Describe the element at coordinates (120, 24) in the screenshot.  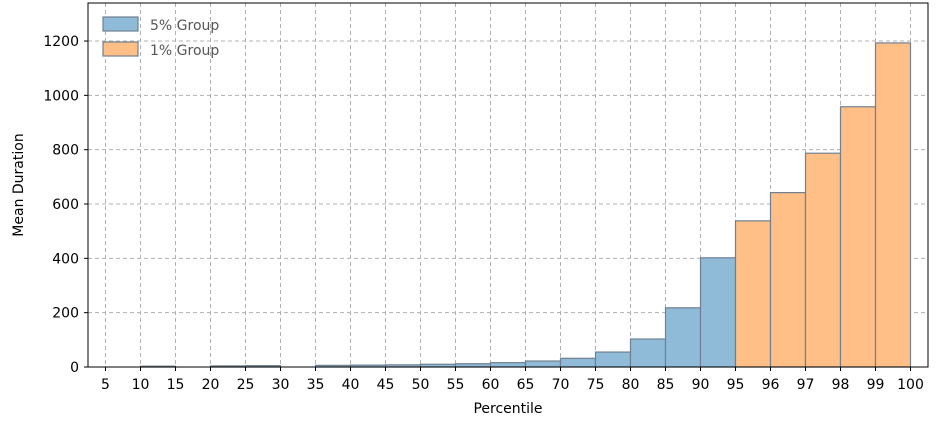
I see `legend-swatch-5pct` at that location.